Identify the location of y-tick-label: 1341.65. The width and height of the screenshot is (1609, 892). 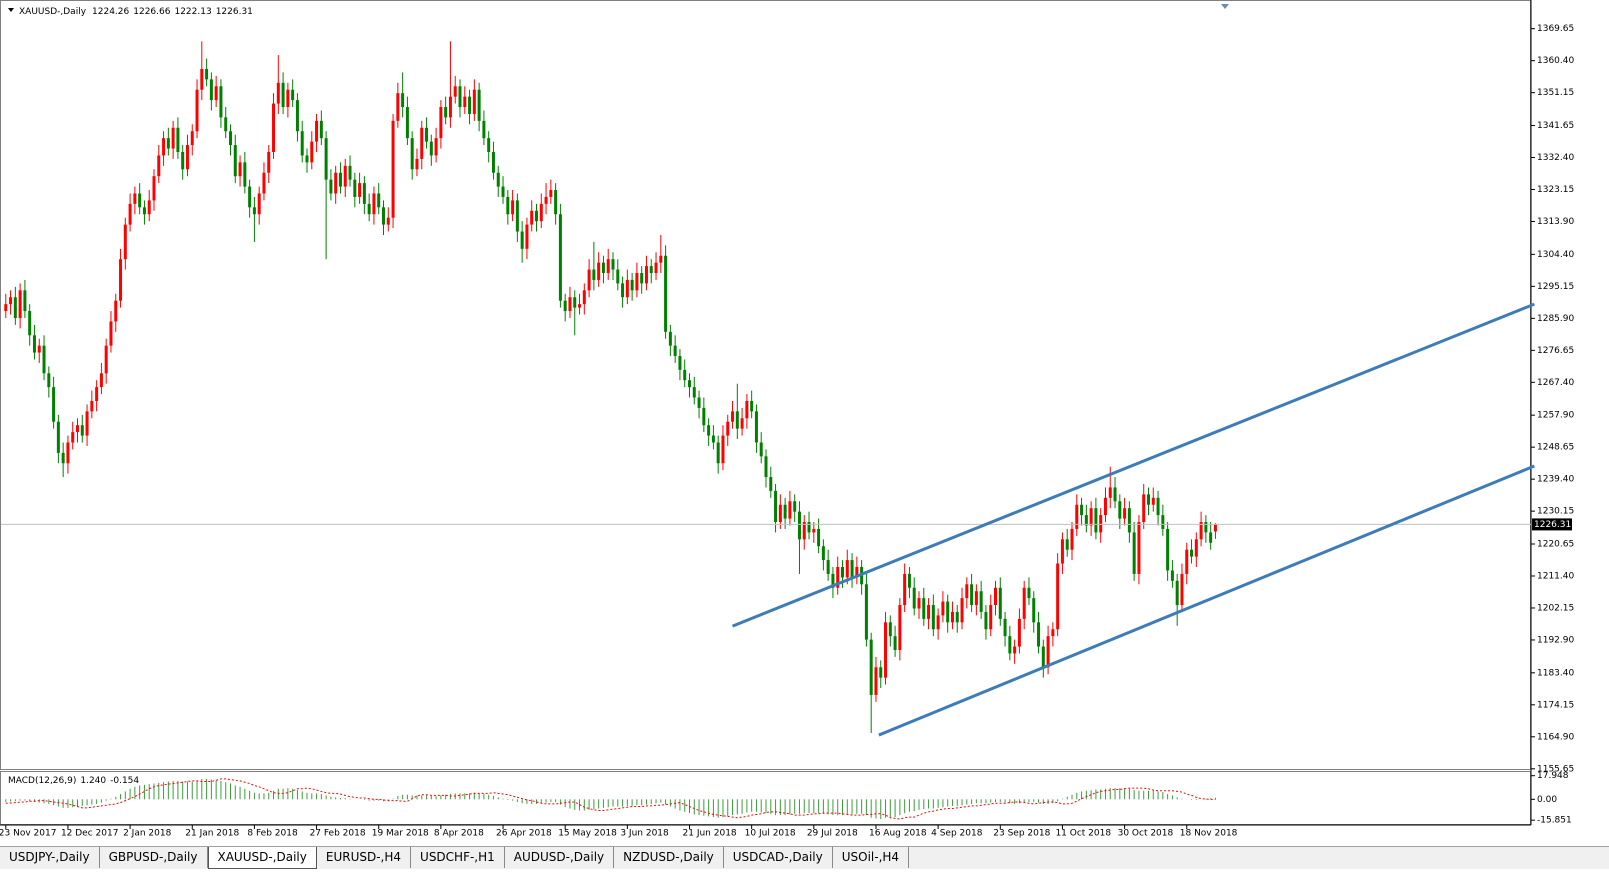
(1555, 126).